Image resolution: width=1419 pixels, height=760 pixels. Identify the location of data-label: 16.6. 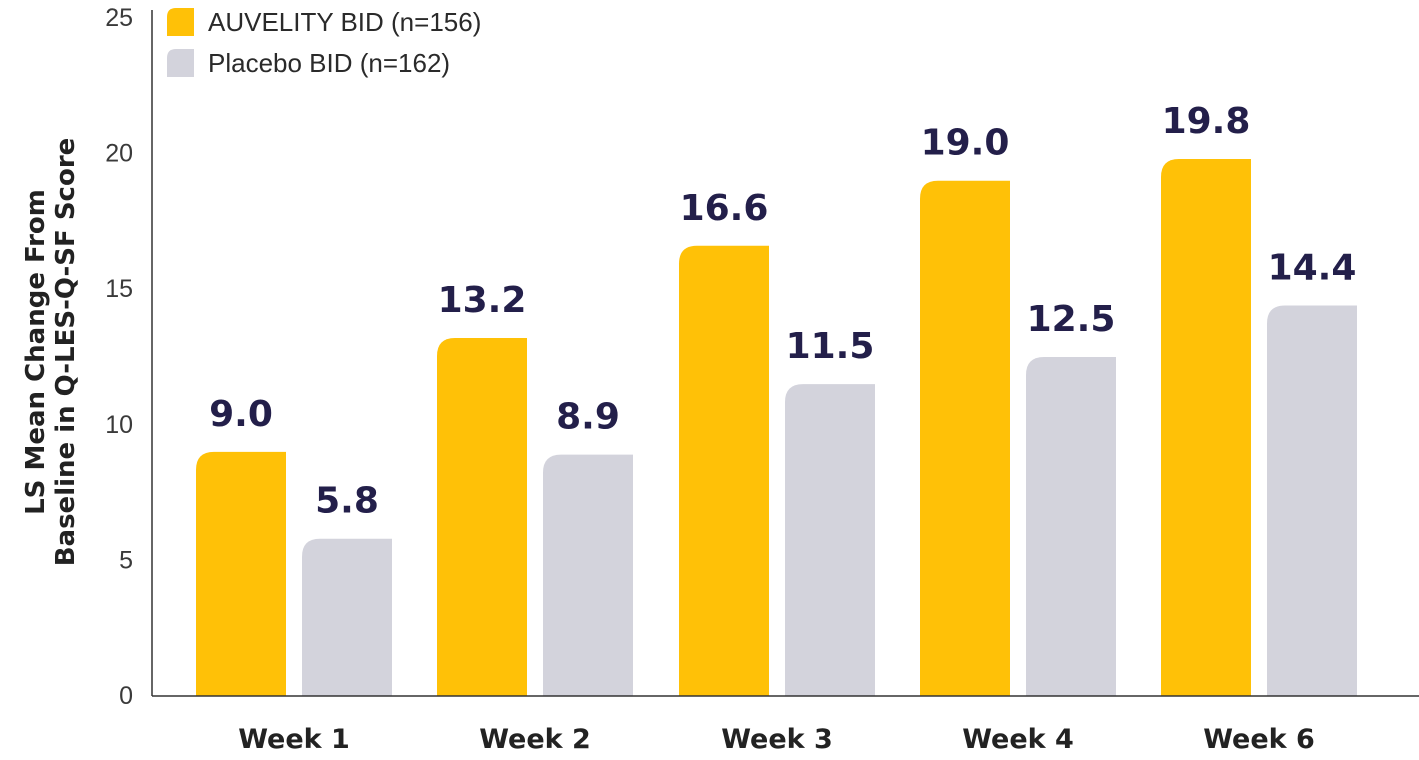
(724, 208).